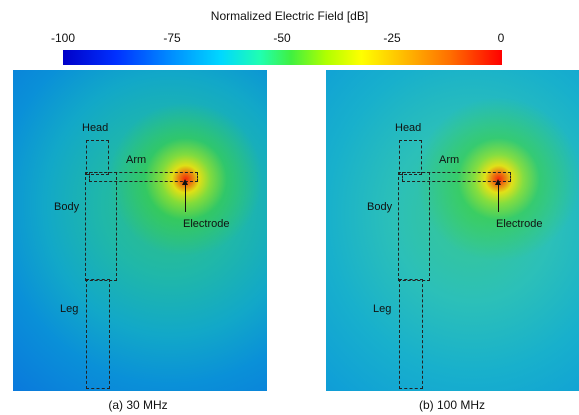  What do you see at coordinates (501, 38) in the screenshot?
I see `colorbar-tick: 0` at bounding box center [501, 38].